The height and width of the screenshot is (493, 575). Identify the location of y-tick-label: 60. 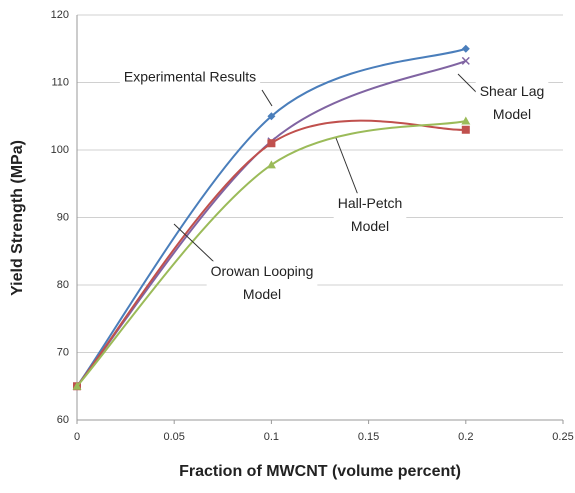
(63, 420).